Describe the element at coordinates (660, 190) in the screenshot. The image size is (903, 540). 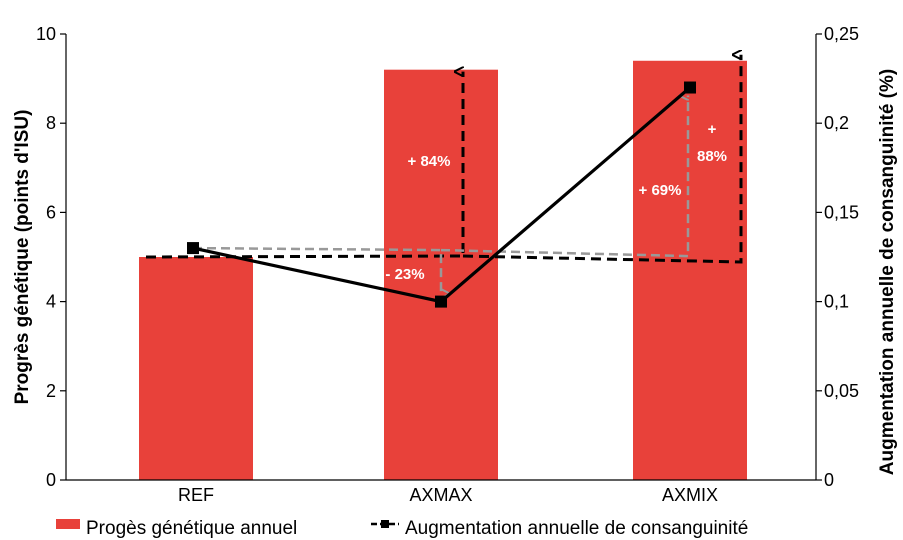
I see `annotation-label: + 69%` at that location.